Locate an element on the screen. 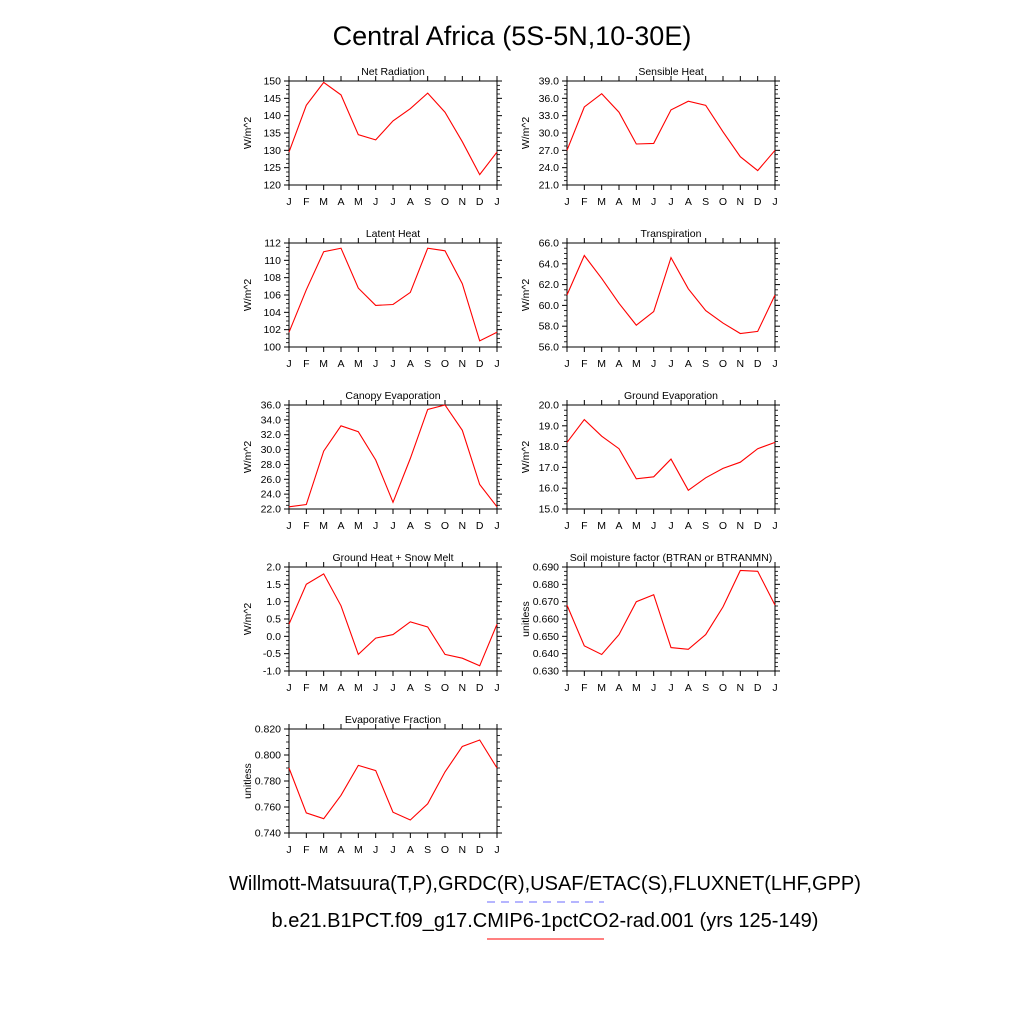 The width and height of the screenshot is (1024, 1024). y-tick-label: 0.690 is located at coordinates (546, 568).